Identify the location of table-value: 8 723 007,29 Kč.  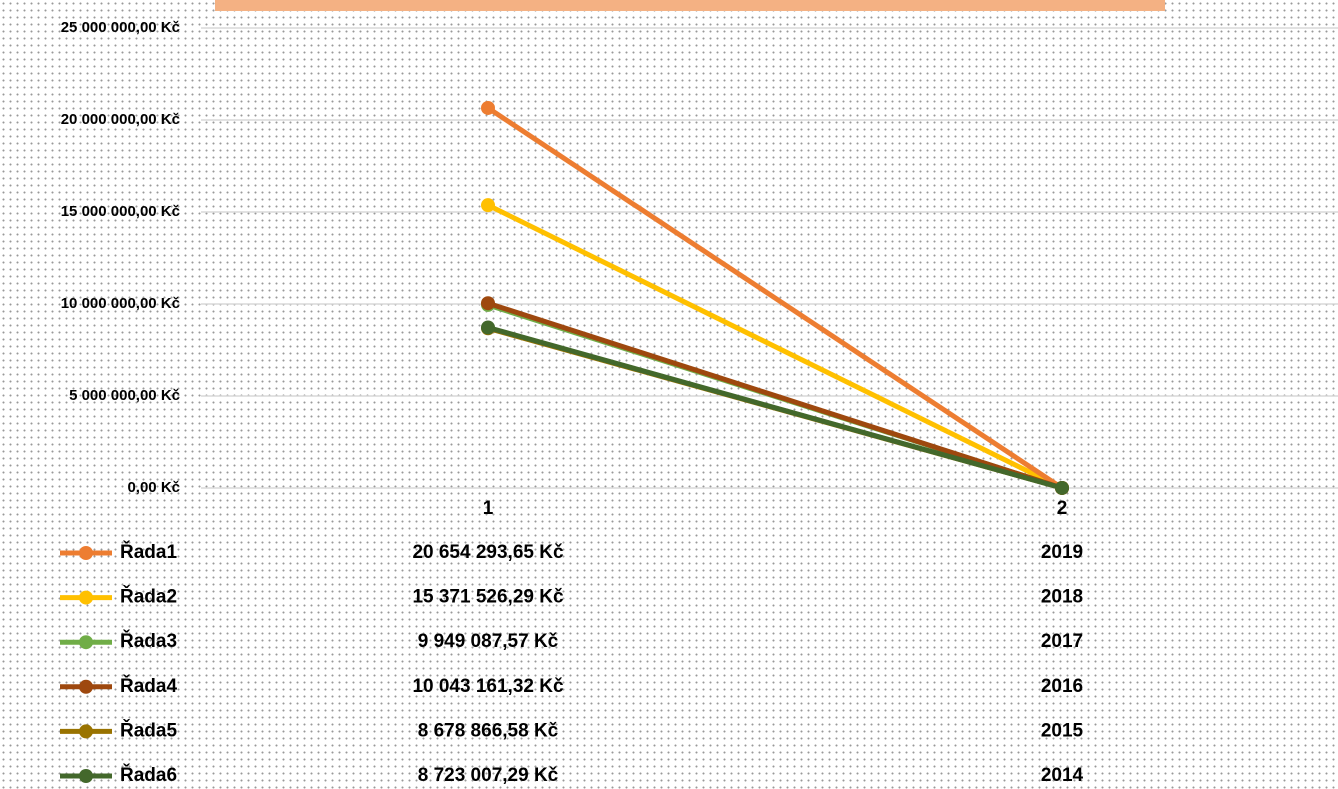
(488, 775).